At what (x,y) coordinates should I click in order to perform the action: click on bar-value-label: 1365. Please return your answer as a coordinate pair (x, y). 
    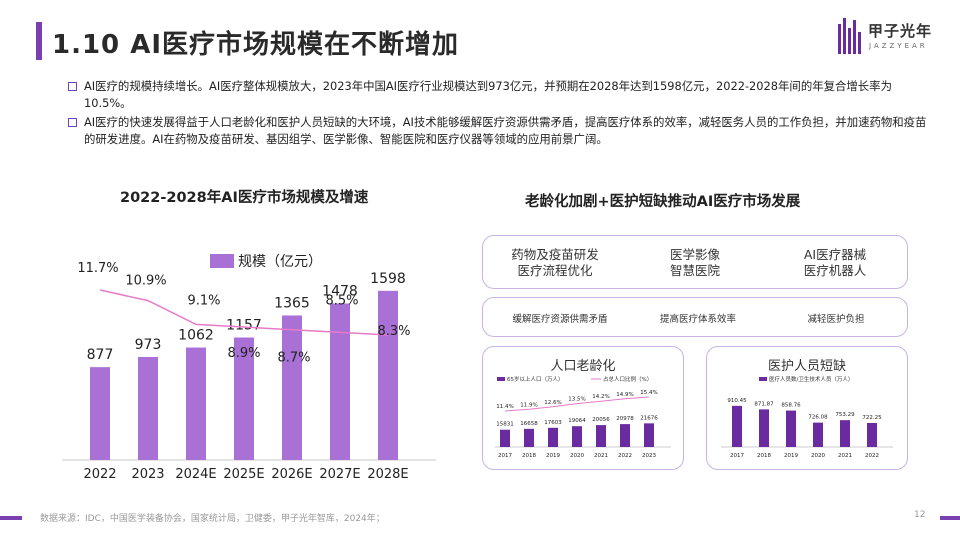
    Looking at the image, I should click on (292, 303).